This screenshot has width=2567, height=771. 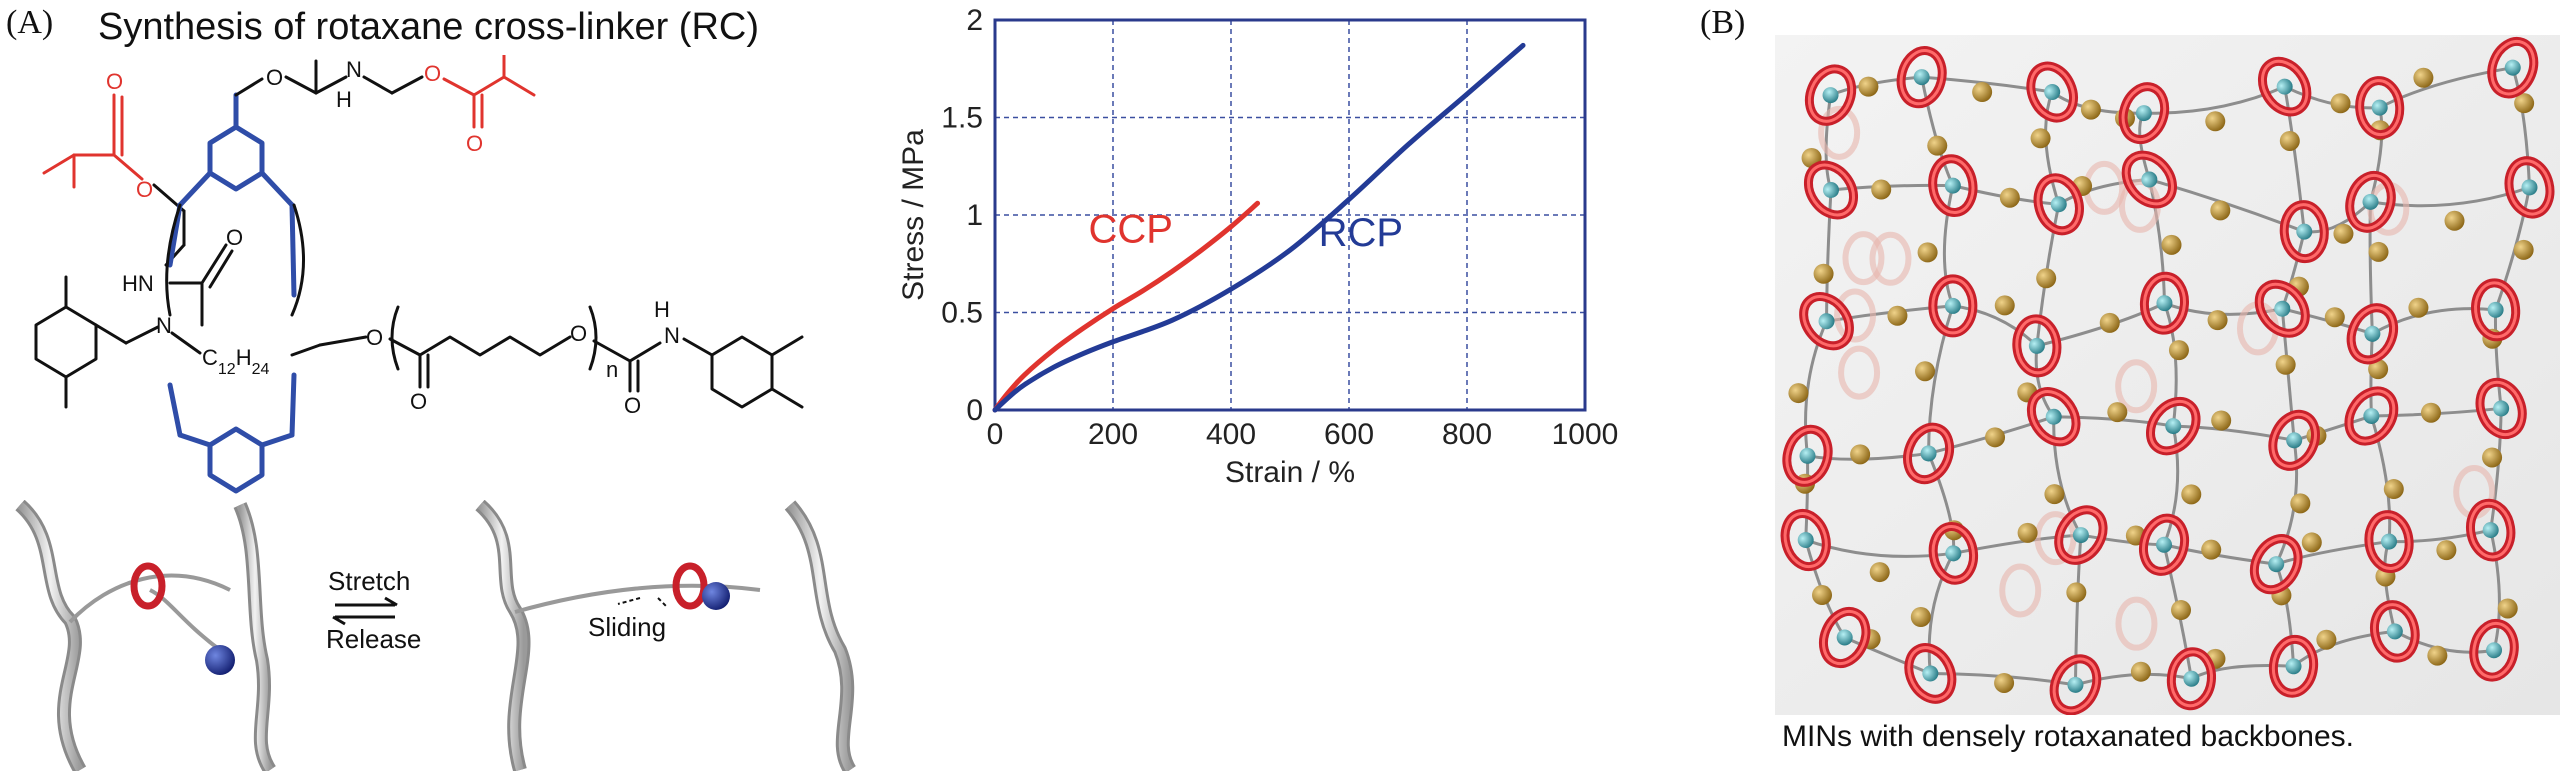 I want to click on atom-o-axle: O, so click(x=374, y=337).